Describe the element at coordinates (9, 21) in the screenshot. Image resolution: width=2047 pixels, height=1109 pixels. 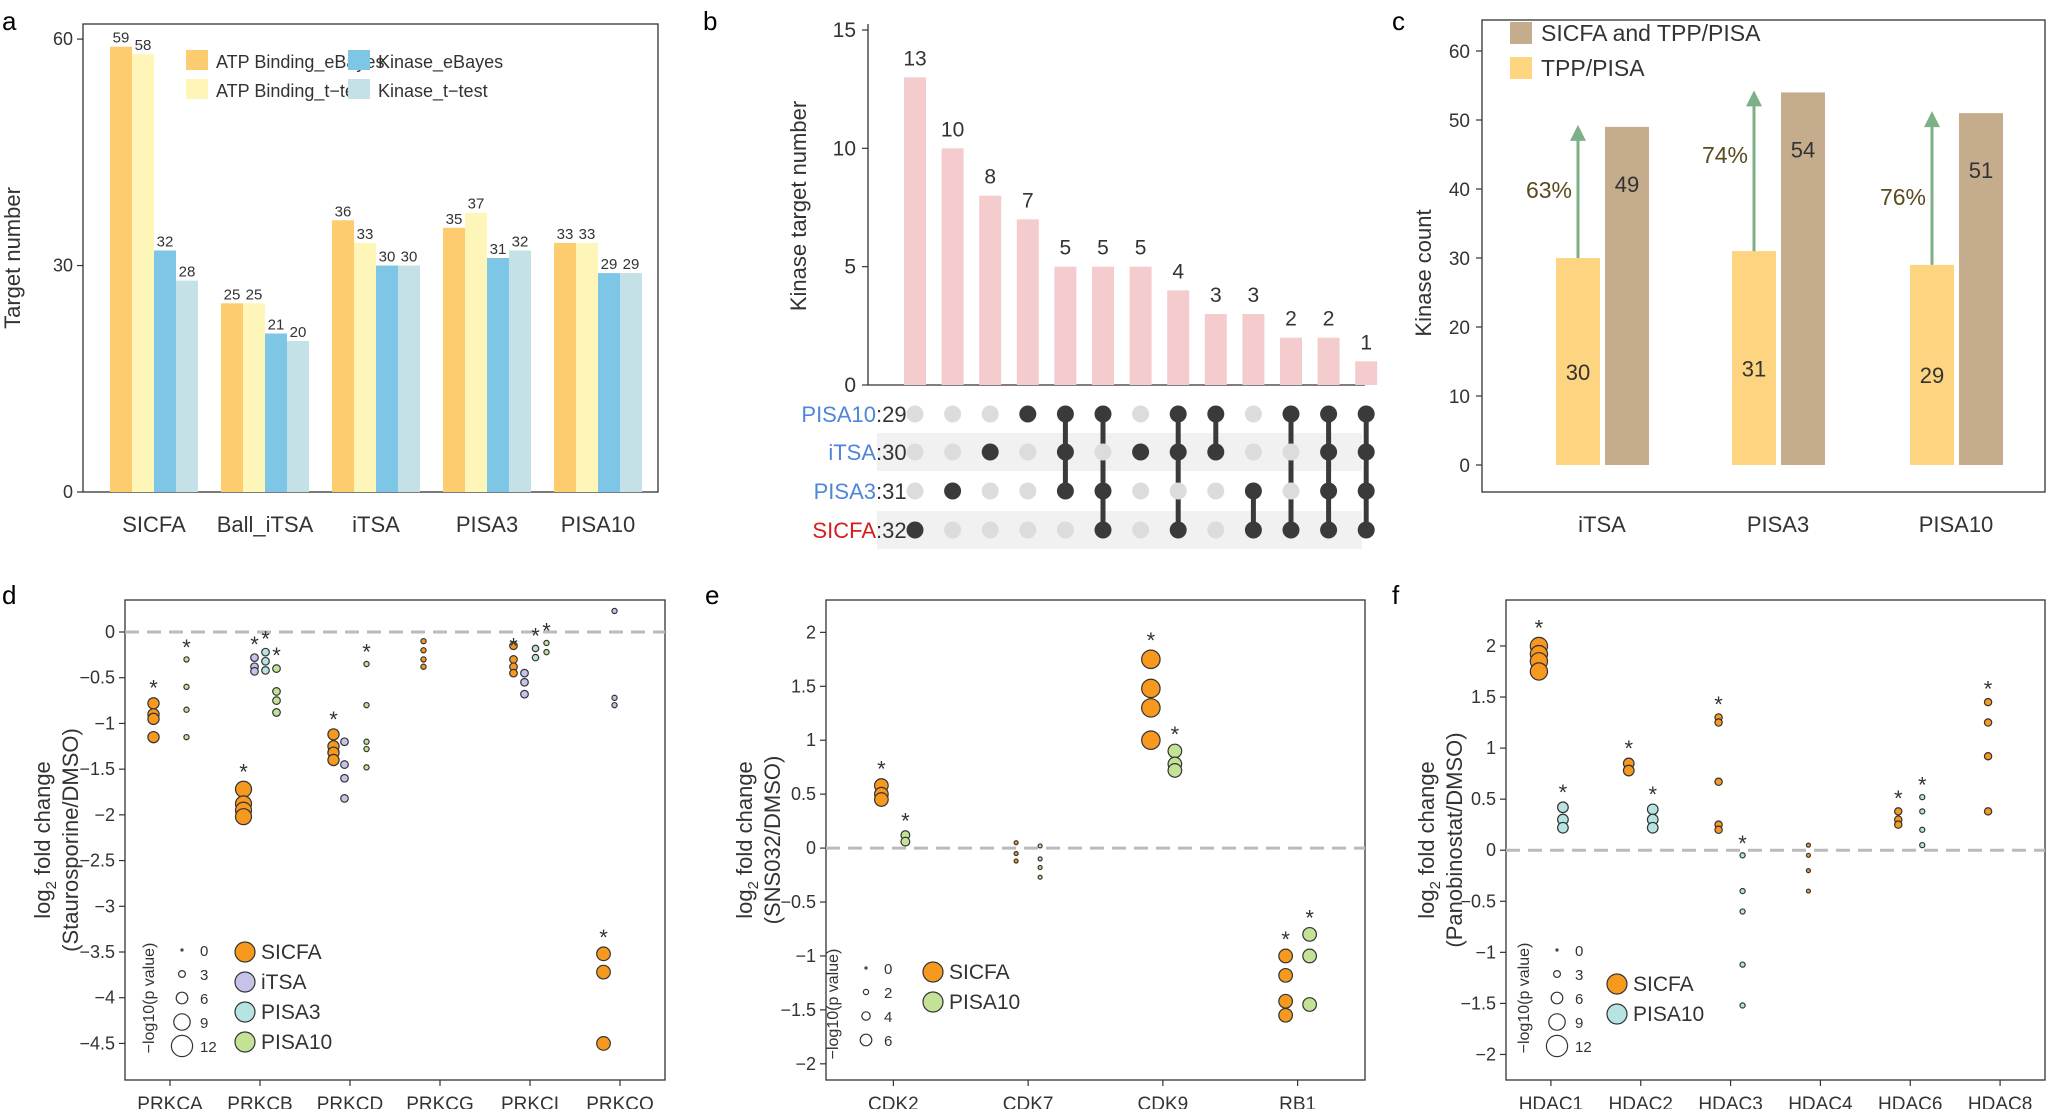
I see `panel-label-a: a` at that location.